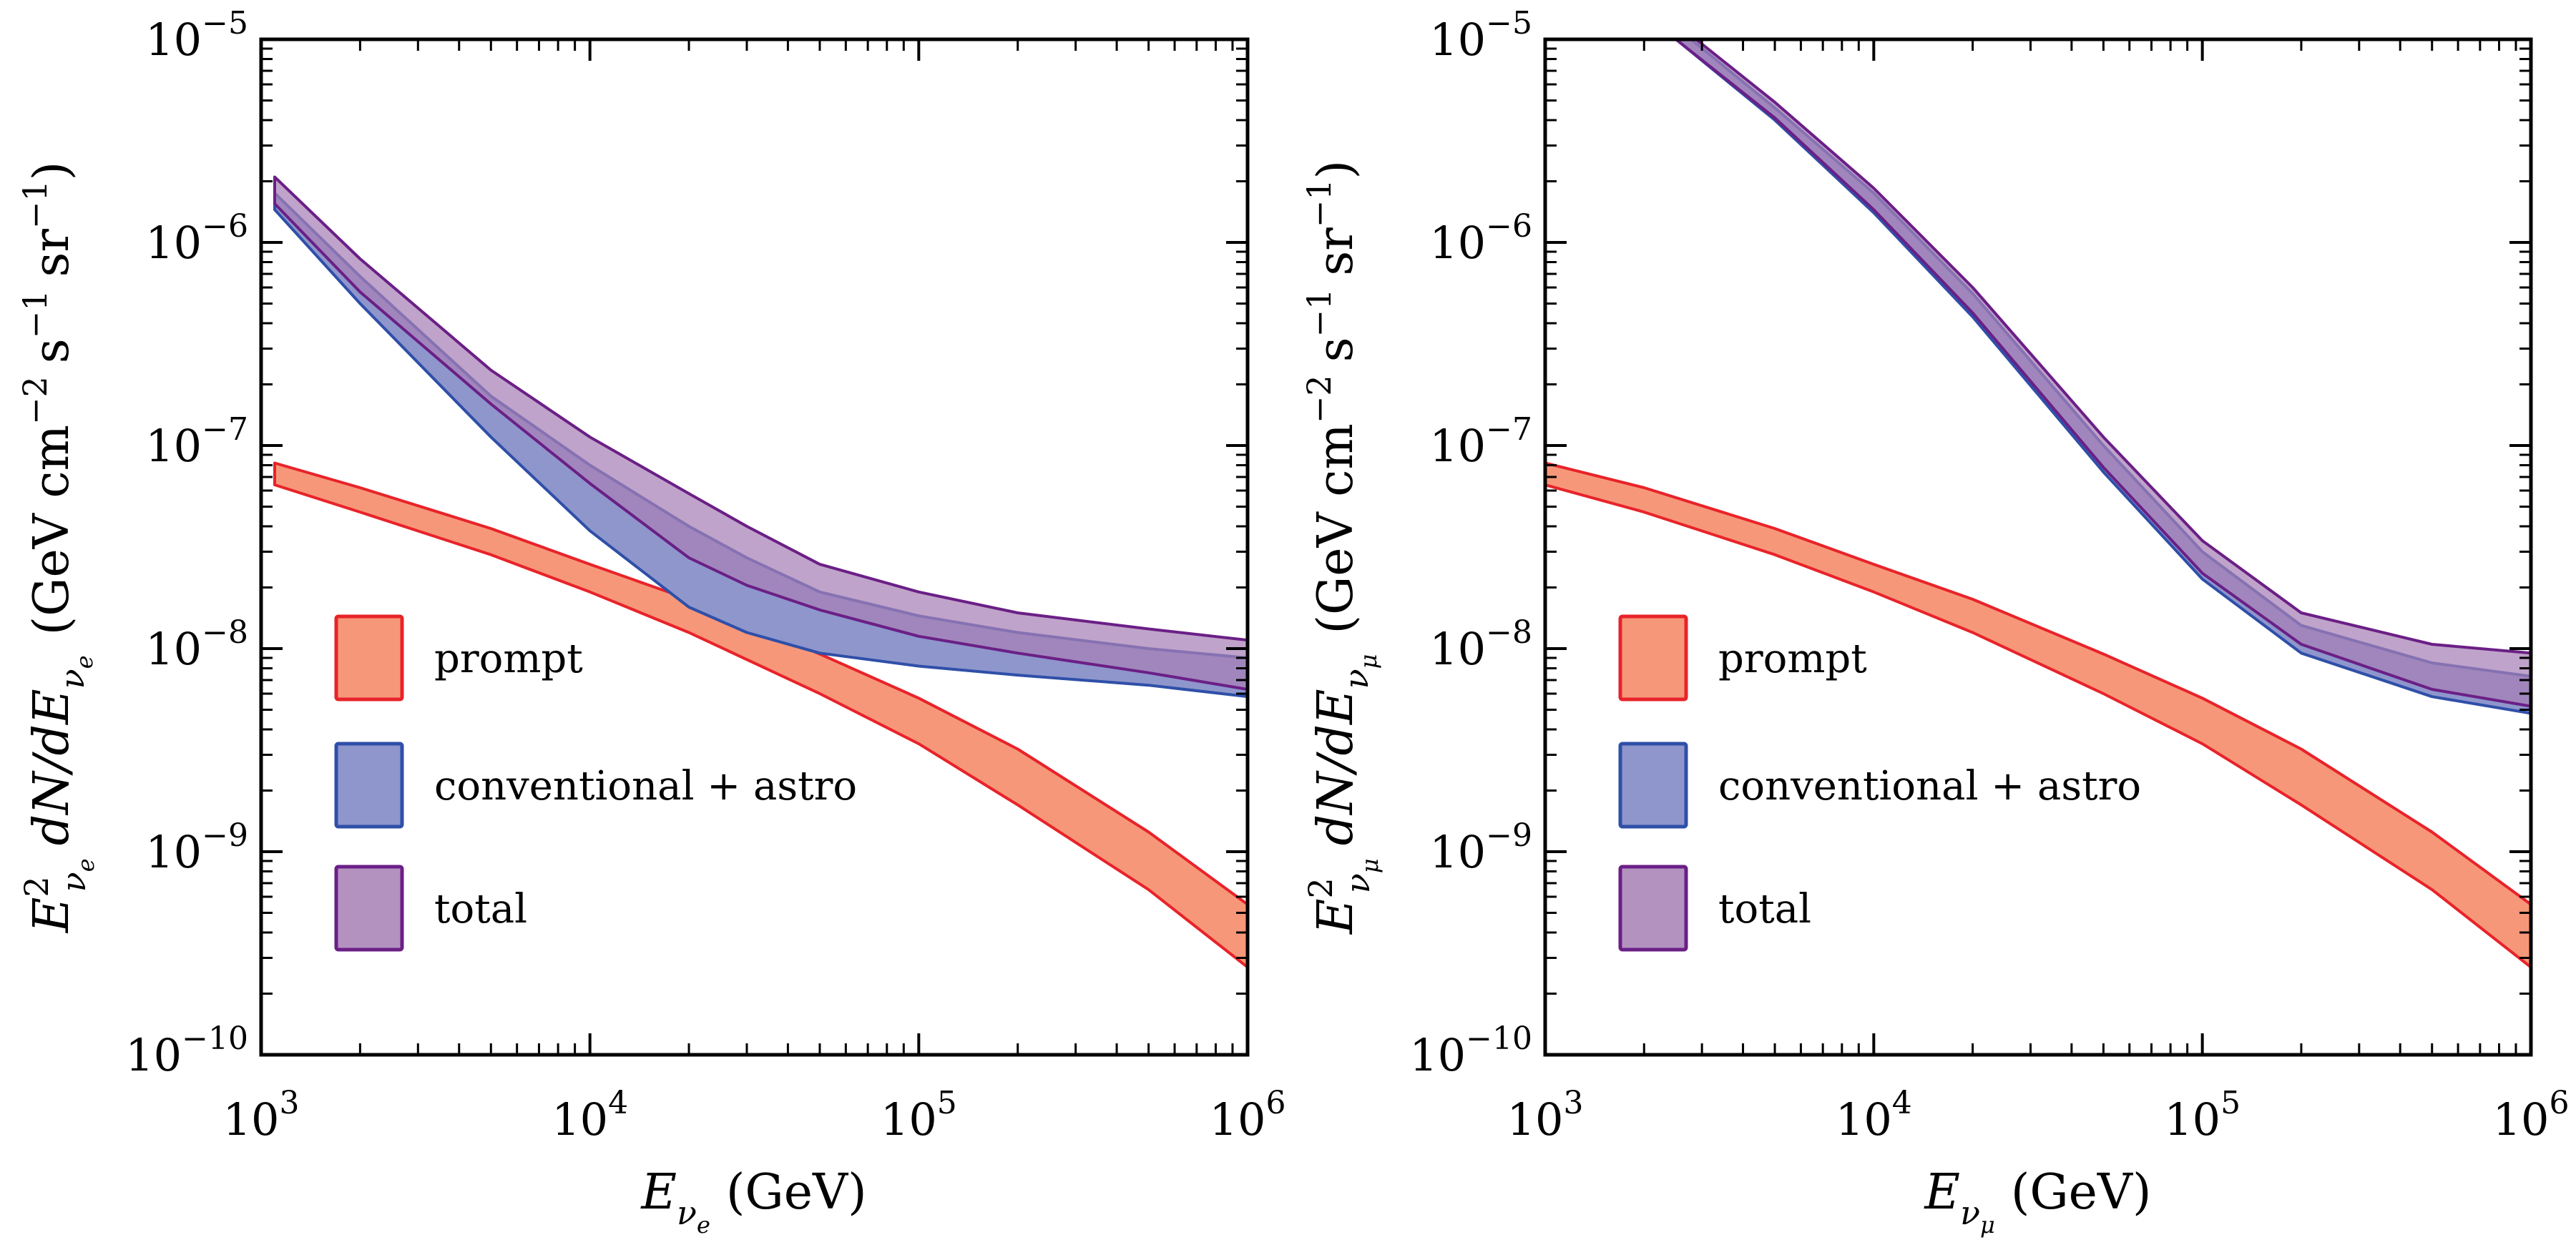 This screenshot has width=2576, height=1250. I want to click on x-axis-label: Eνe(GeV), so click(753, 1201).